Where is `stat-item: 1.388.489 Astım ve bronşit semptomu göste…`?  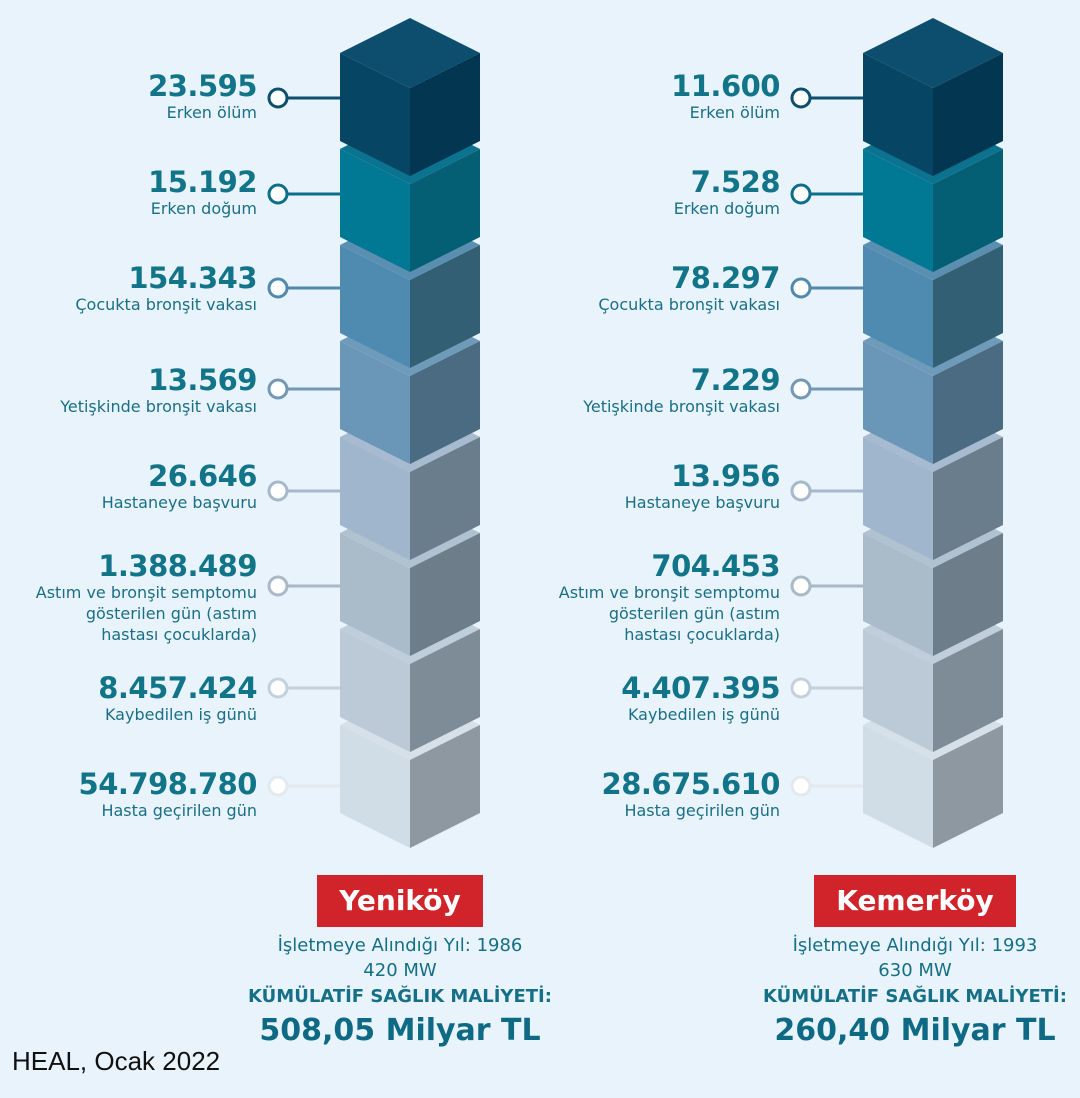 stat-item: 1.388.489 Astım ve bronşit semptomu göste… is located at coordinates (132, 597).